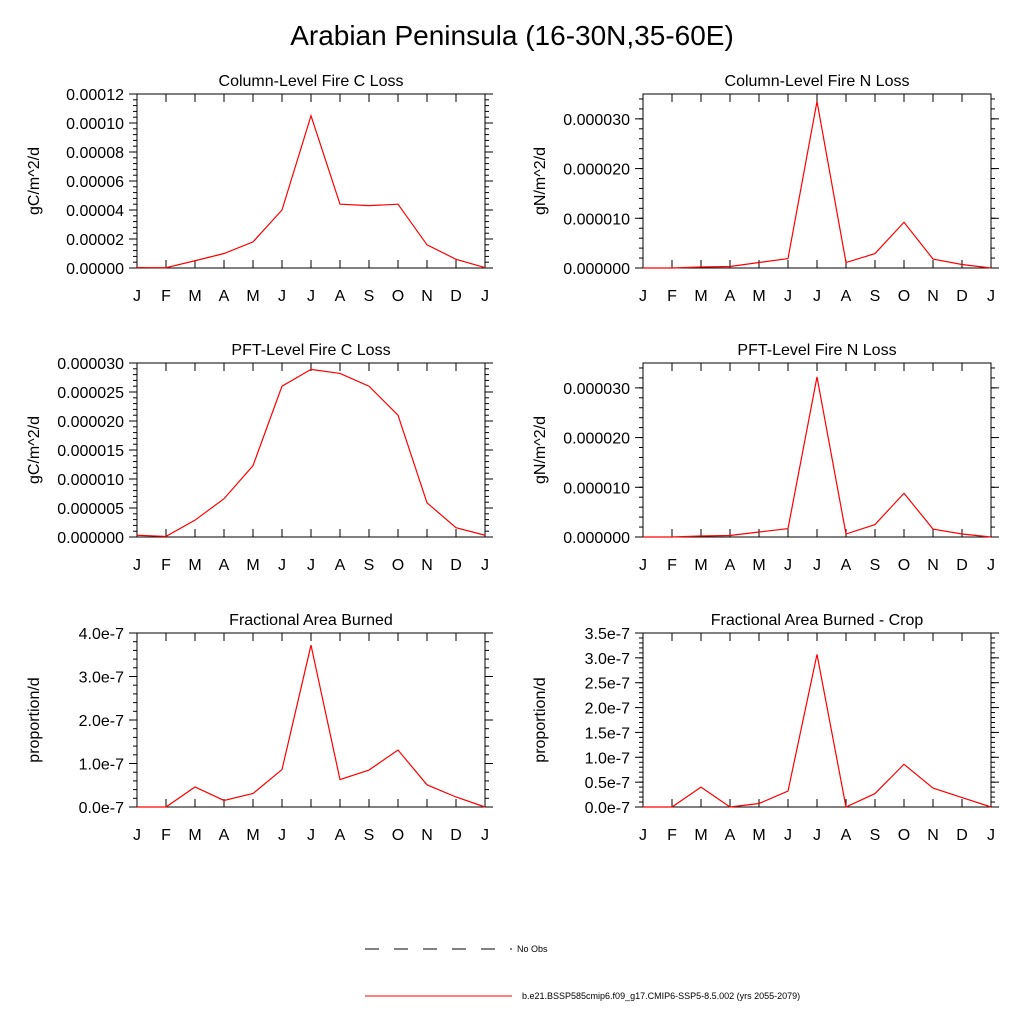  I want to click on y-tick-label: 0.000005, so click(90, 509).